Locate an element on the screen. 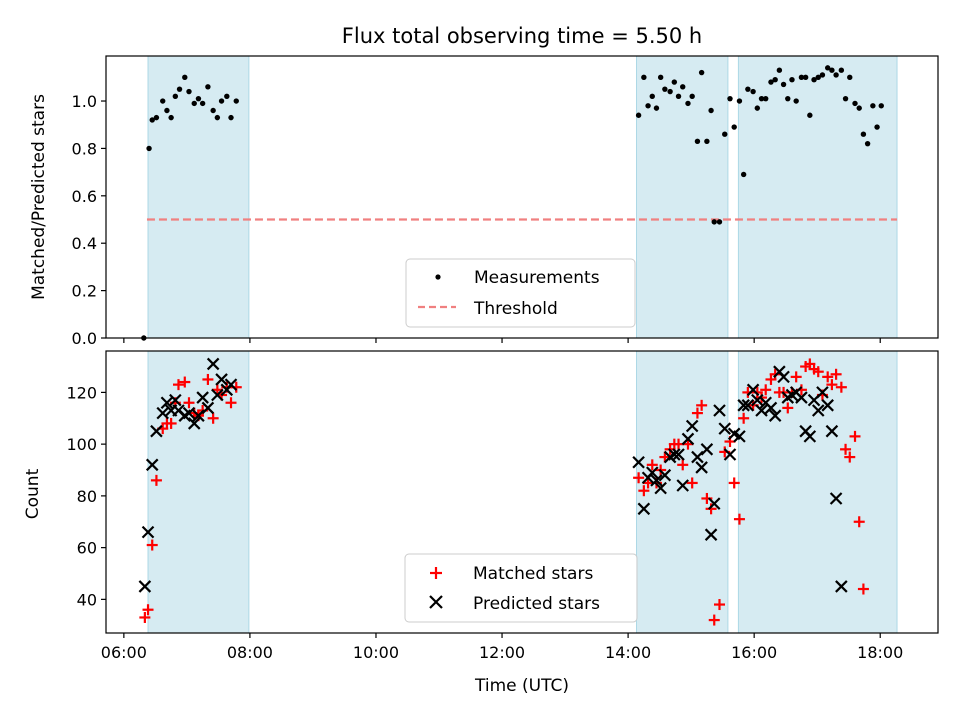 The image size is (960, 720). legend-measurements-label: Measurements is located at coordinates (537, 278).